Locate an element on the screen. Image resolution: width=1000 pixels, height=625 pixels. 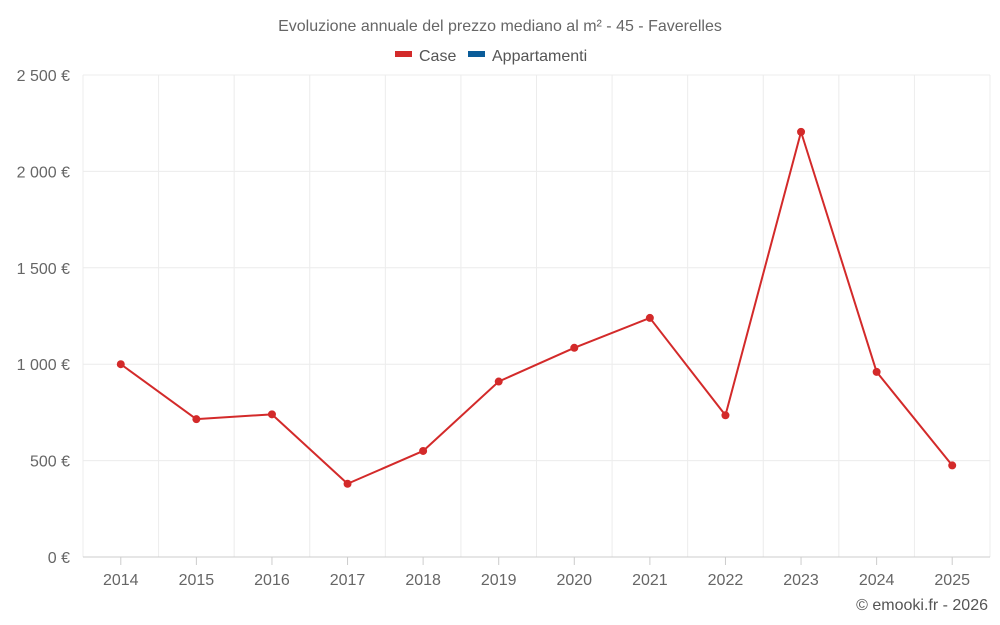
y-tick-label: 500 € is located at coordinates (50, 462).